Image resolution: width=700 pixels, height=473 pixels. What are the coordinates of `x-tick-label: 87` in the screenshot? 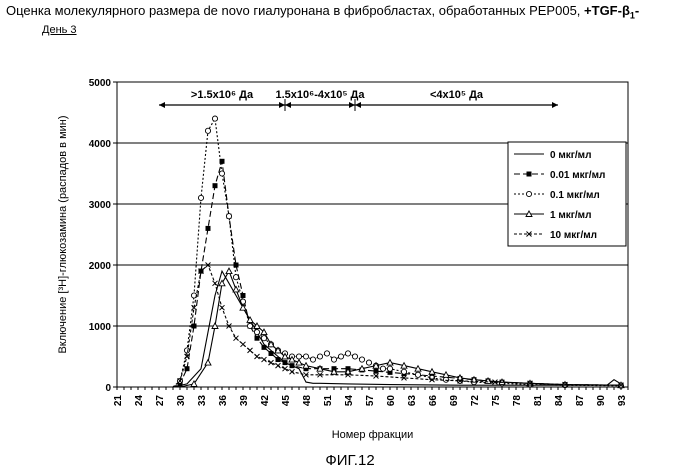 It's located at (580, 401).